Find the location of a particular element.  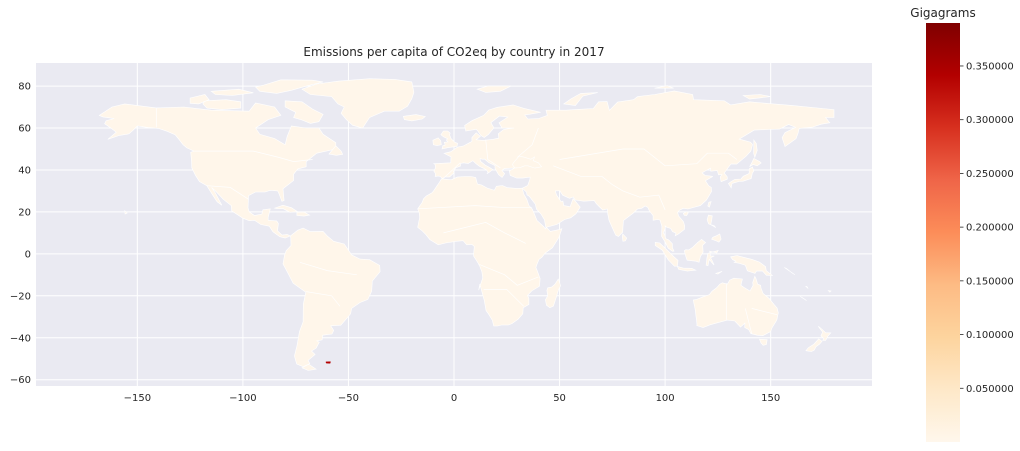

country-hispaniola is located at coordinates (303, 214).